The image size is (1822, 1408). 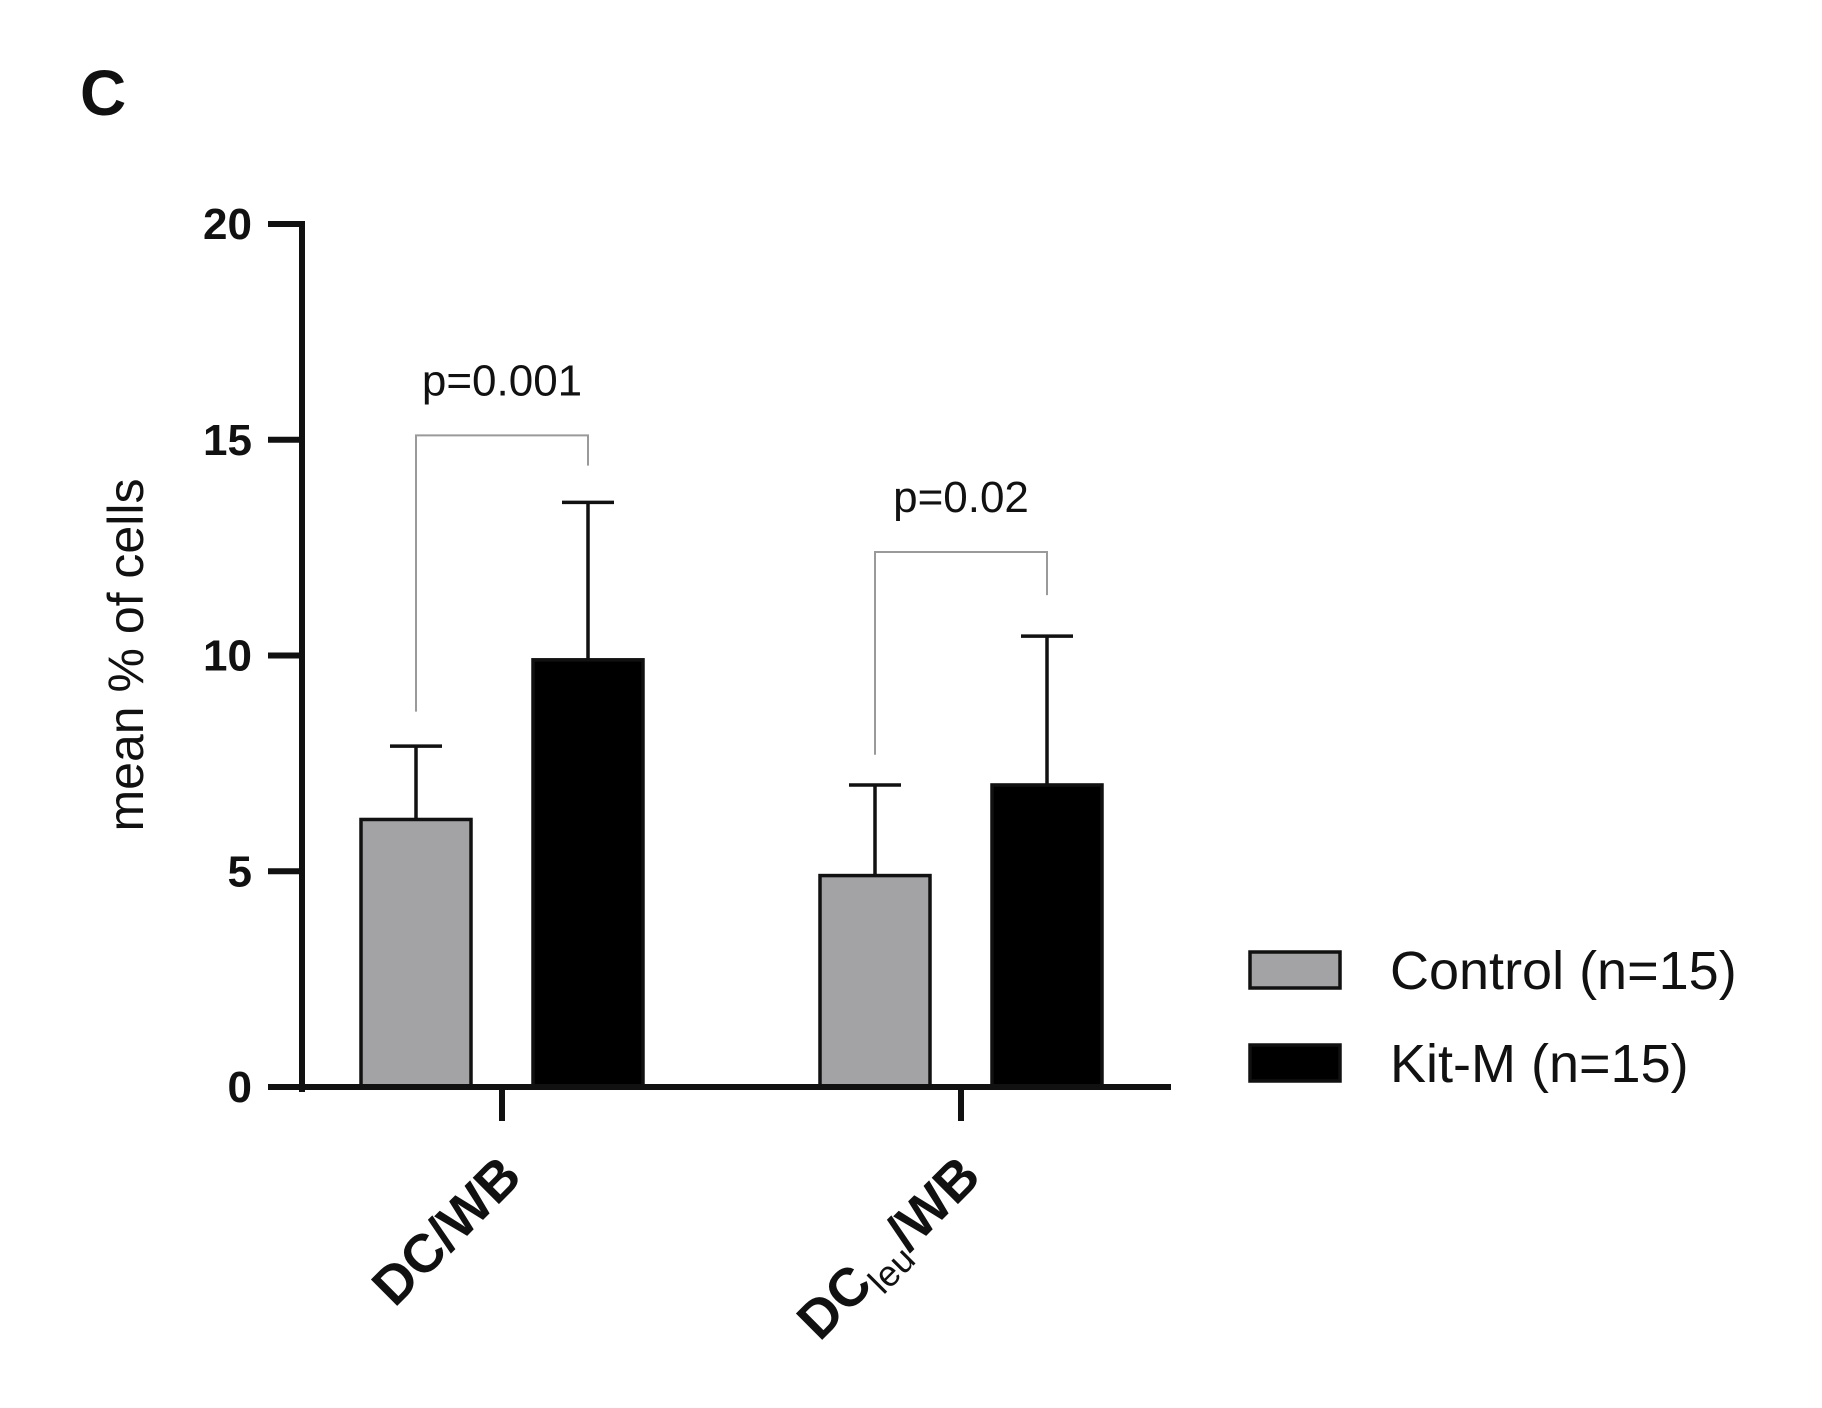 I want to click on legend: Control (n=15) Kit-M (n=15), so click(x=1492, y=1017).